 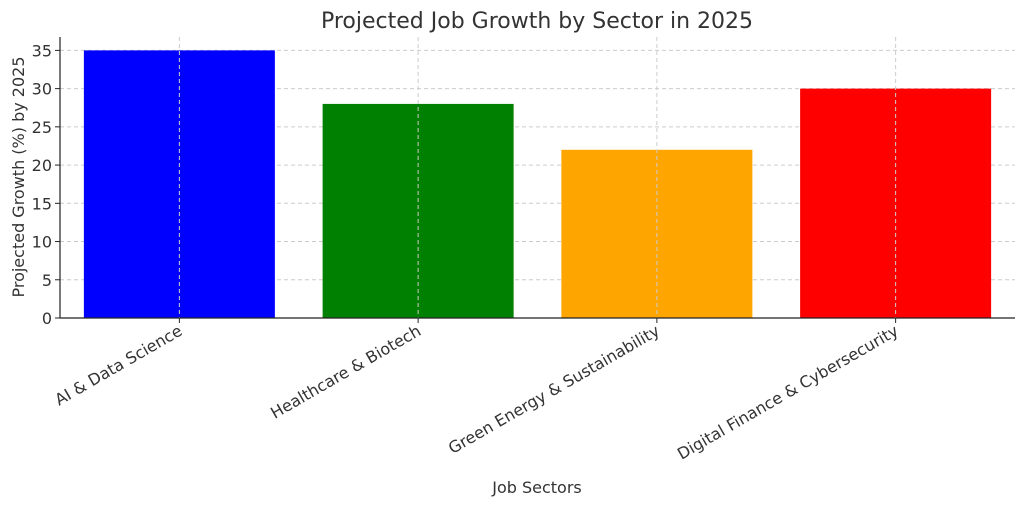 I want to click on y-tick-label: 15, so click(x=42, y=203).